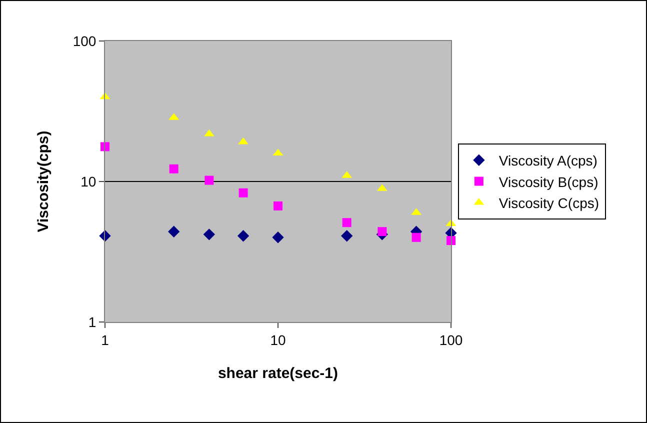  I want to click on x-tick-label: 10, so click(278, 340).